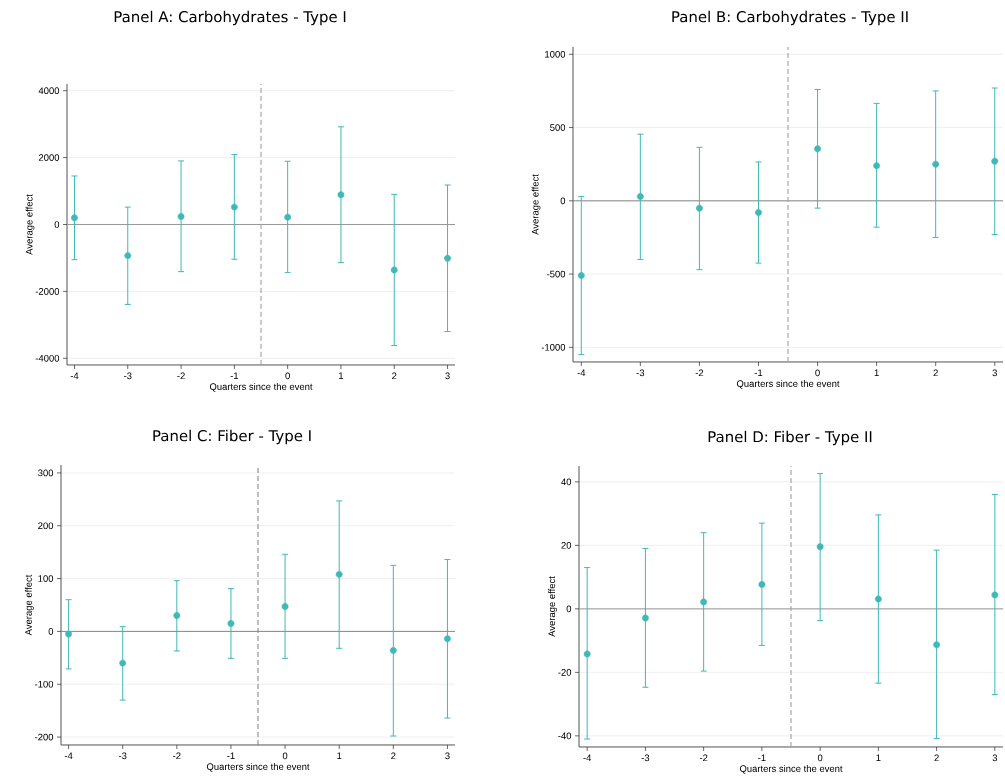 The height and width of the screenshot is (780, 1005). I want to click on y-tick-label: -1000, so click(553, 347).